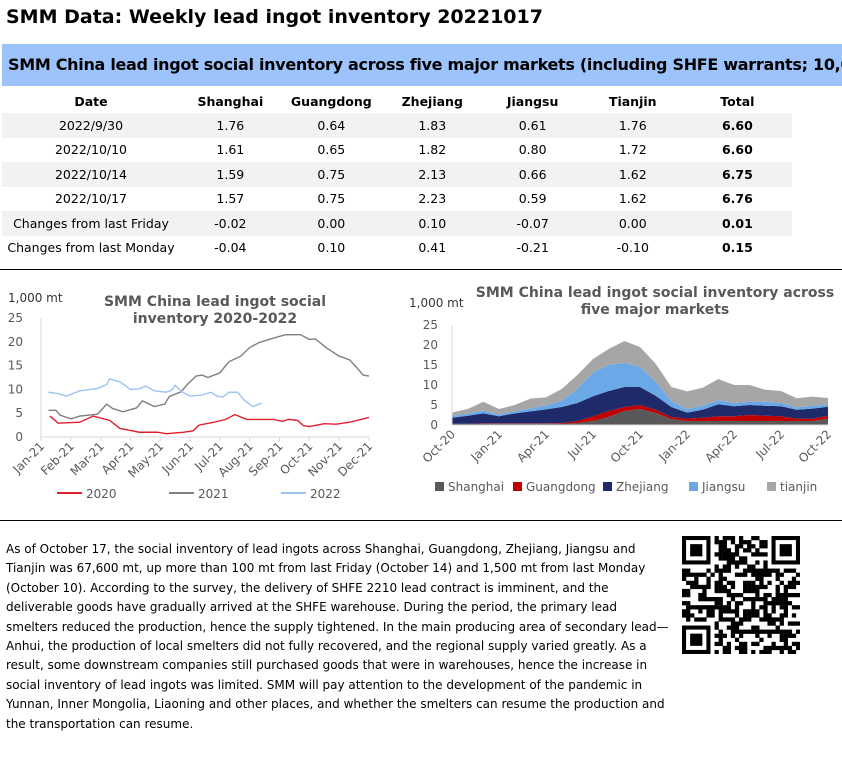 The image size is (842, 783). Describe the element at coordinates (632, 101) in the screenshot. I see `column-header-tianjin: Tianjin` at that location.